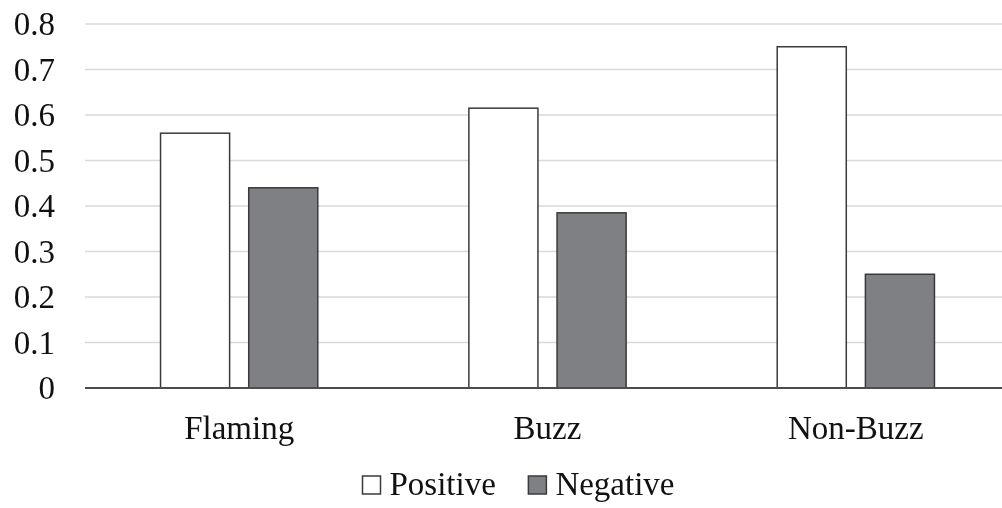 Image resolution: width=1002 pixels, height=508 pixels. What do you see at coordinates (46, 388) in the screenshot?
I see `y-tick-label: 0` at bounding box center [46, 388].